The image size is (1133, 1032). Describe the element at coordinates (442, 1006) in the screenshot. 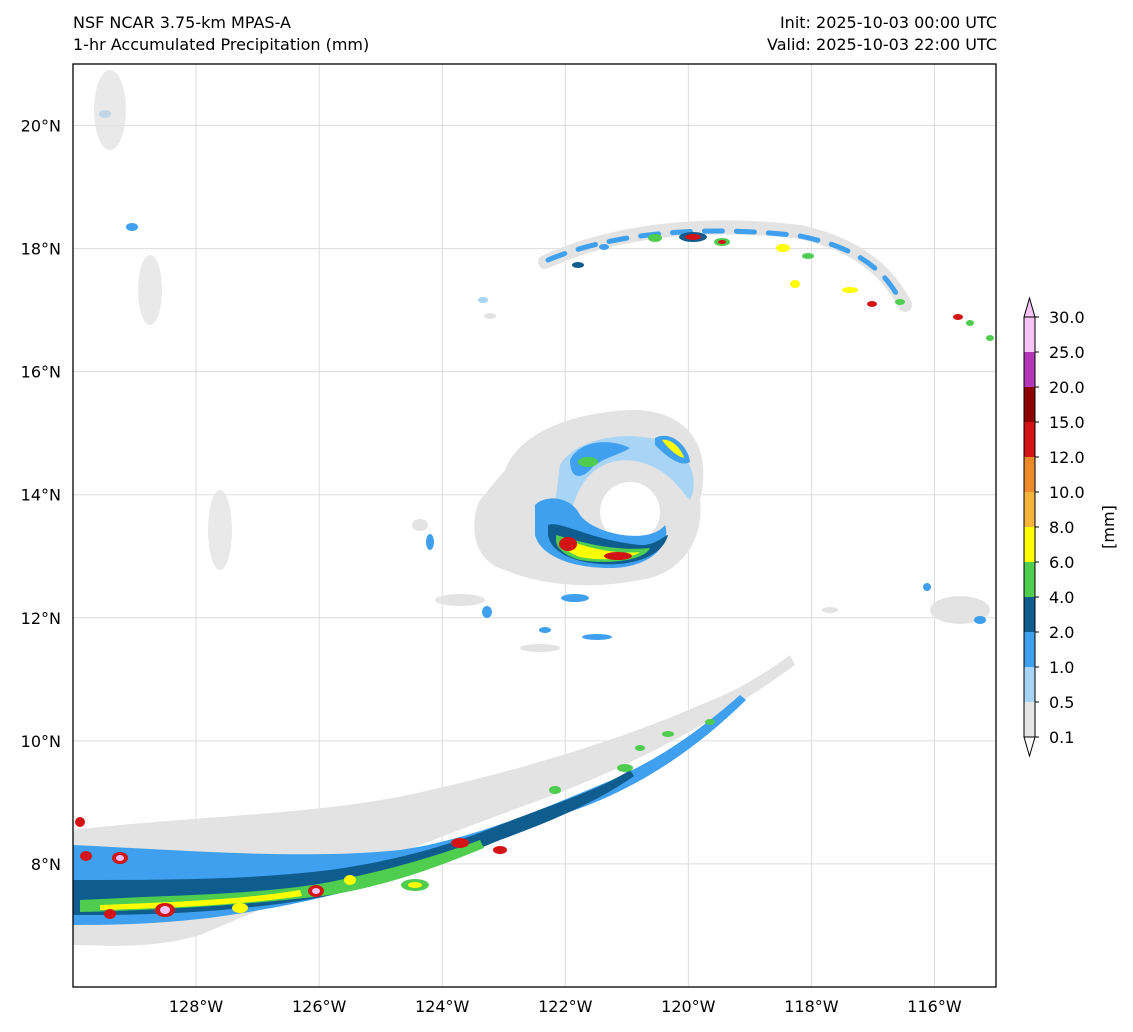

I see `lon-tick-label: 124°W` at that location.